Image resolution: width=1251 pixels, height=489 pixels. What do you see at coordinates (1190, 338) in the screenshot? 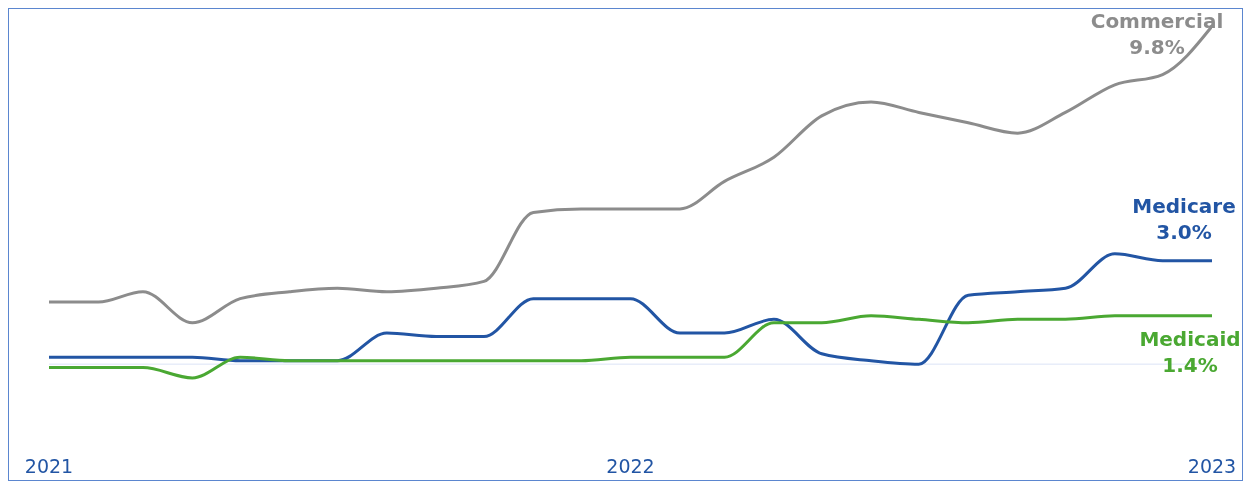
I see `series-label: Medicaid` at bounding box center [1190, 338].